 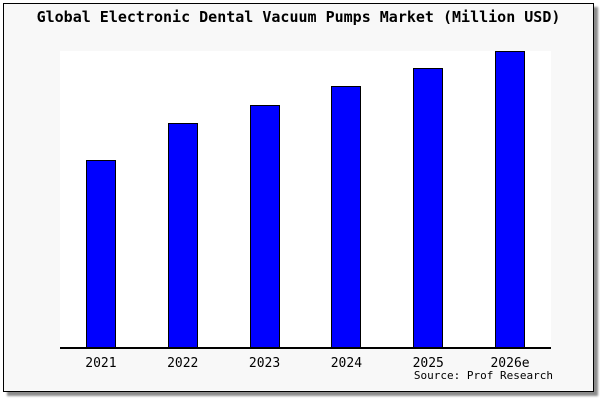 I want to click on x-tick-label: 2023, so click(x=264, y=363).